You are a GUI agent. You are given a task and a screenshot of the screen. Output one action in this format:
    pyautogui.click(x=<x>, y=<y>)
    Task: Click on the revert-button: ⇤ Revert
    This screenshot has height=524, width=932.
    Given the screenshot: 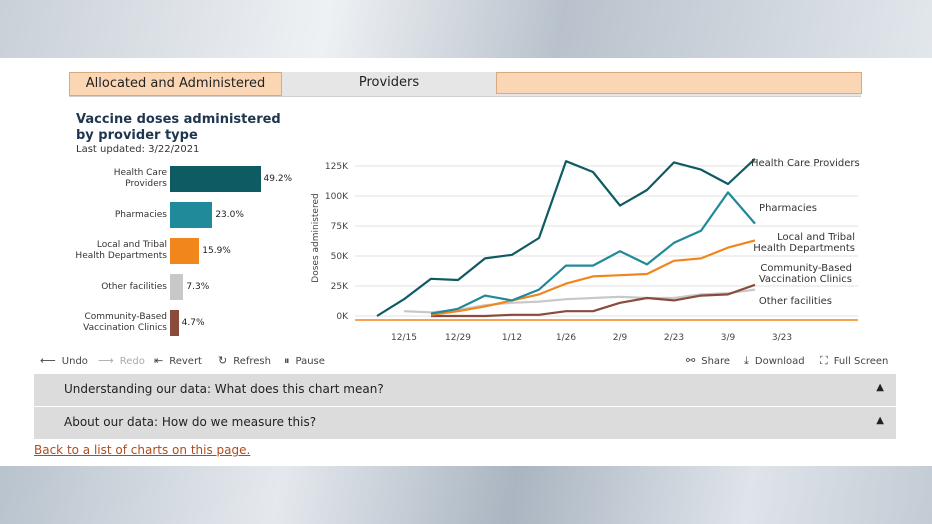 What is the action you would take?
    pyautogui.click(x=178, y=360)
    